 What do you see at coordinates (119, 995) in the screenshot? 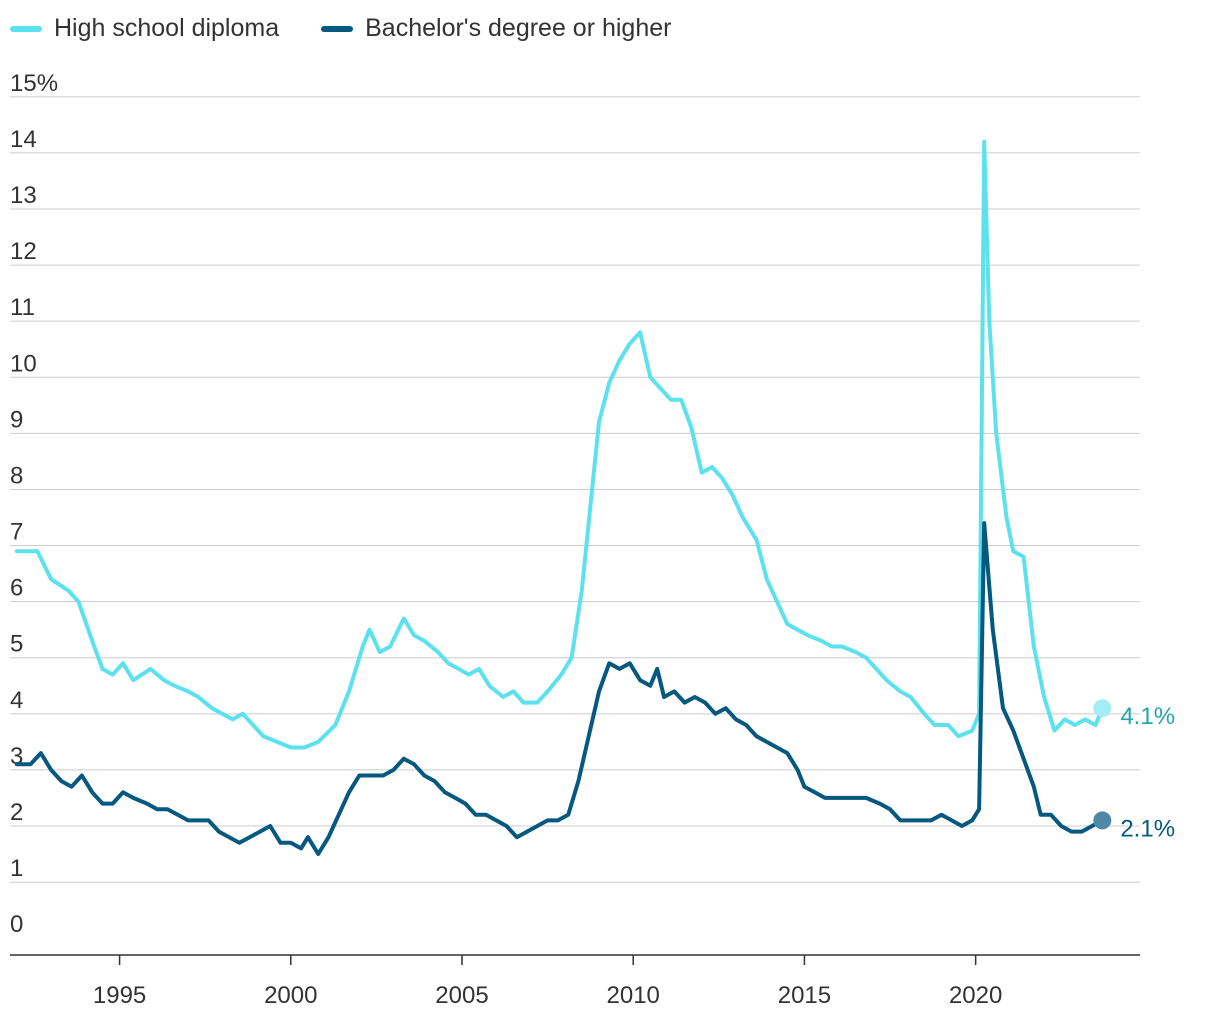
I see `x-tick-label-1995: 1995` at bounding box center [119, 995].